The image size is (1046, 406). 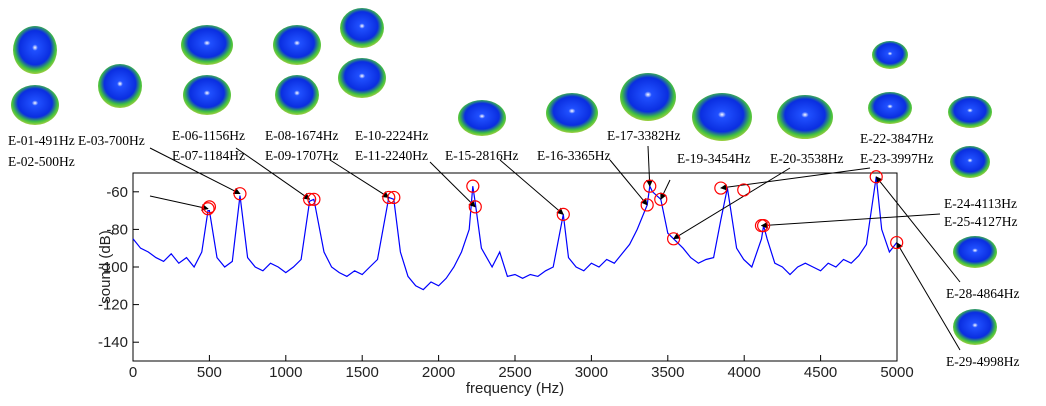 I want to click on y-tick-label: -140, so click(x=113, y=342).